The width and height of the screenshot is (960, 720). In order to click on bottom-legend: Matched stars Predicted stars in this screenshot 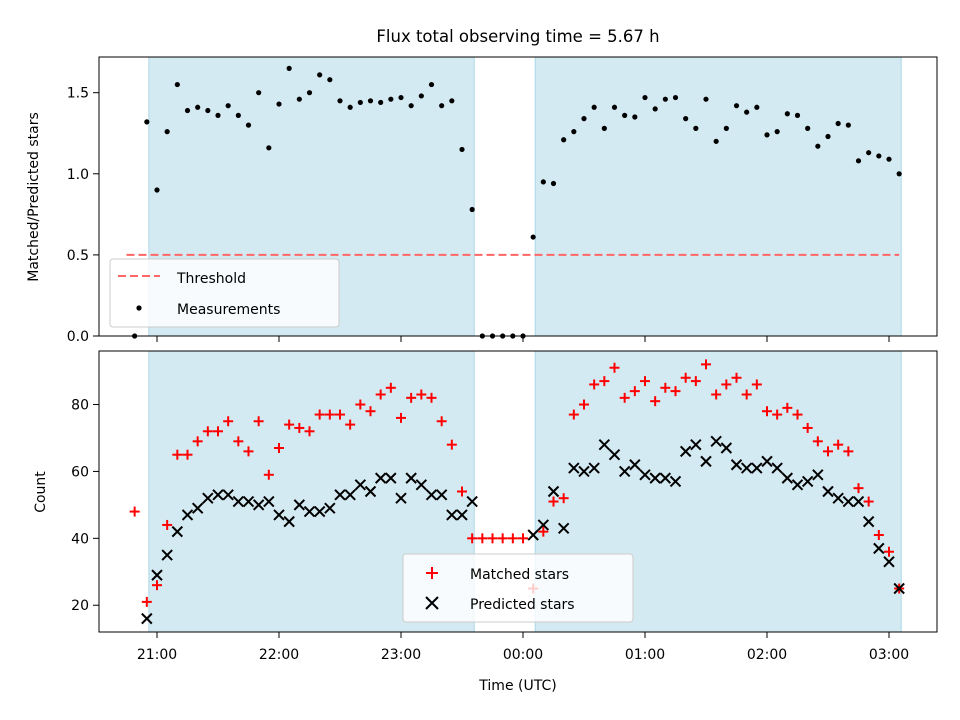, I will do `click(518, 588)`.